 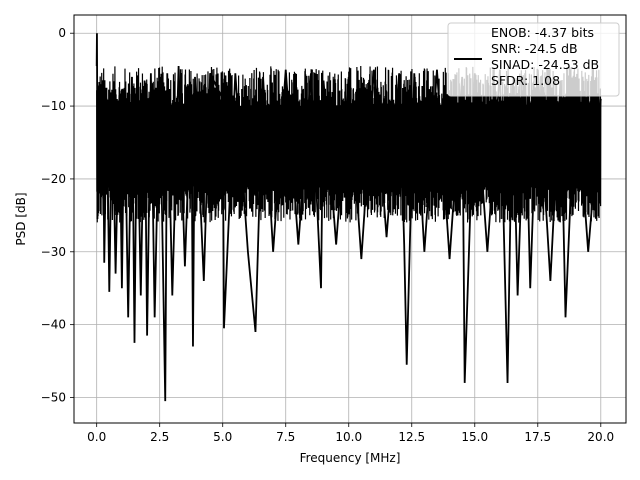 I want to click on legend-line-sfdr: SFDR: 1.08, so click(x=525, y=80).